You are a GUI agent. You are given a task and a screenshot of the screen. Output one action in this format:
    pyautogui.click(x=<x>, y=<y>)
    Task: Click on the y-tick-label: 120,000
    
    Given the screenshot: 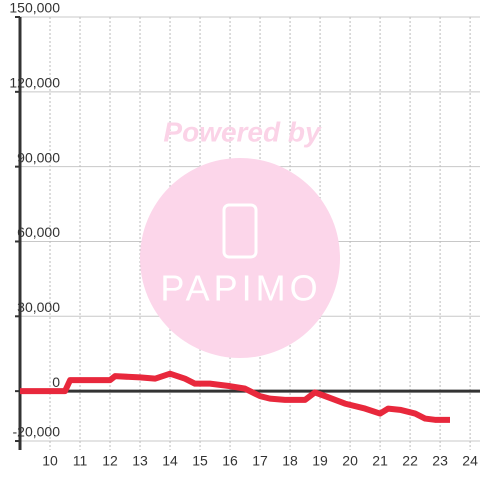 What is the action you would take?
    pyautogui.click(x=34, y=83)
    